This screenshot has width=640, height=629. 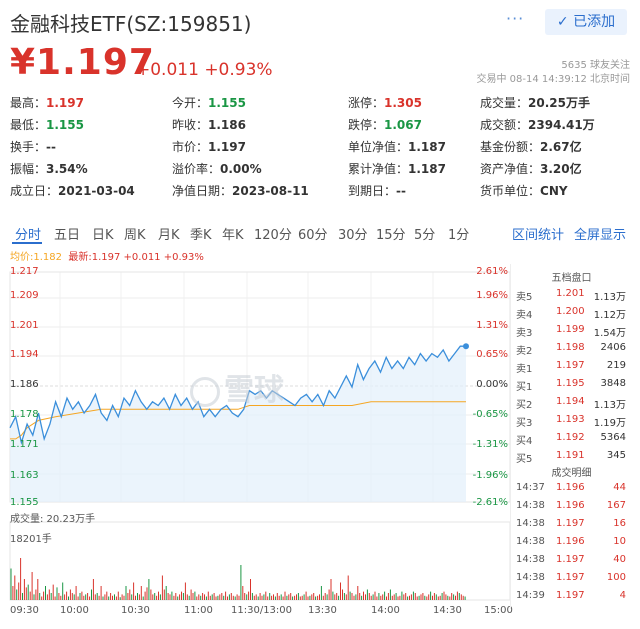 What do you see at coordinates (34, 191) in the screenshot?
I see `quote-key: 成立日：` at bounding box center [34, 191].